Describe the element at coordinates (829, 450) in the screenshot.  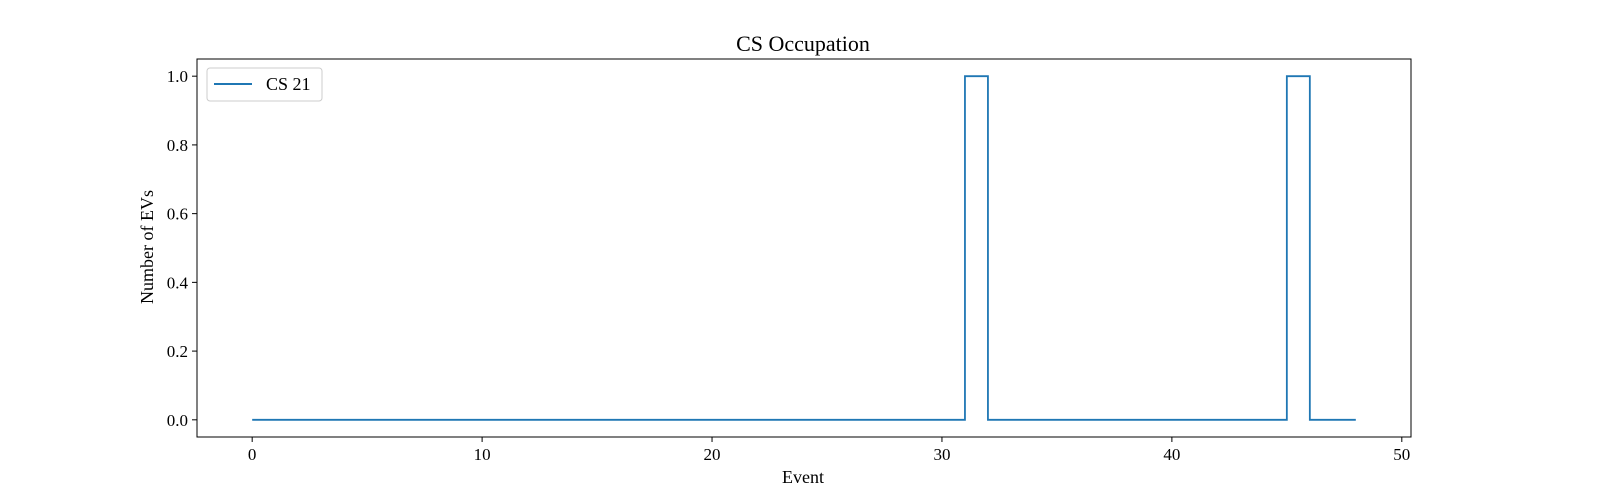
I see `x-axis: 0 10 20 30 40 50` at that location.